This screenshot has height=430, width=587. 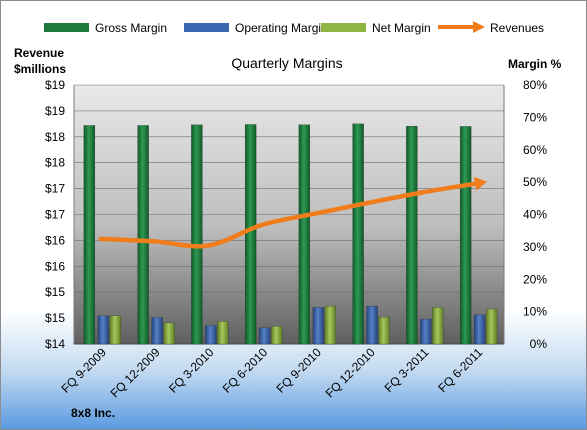 What do you see at coordinates (245, 370) in the screenshot?
I see `x-axis-label: FQ 6-2010` at bounding box center [245, 370].